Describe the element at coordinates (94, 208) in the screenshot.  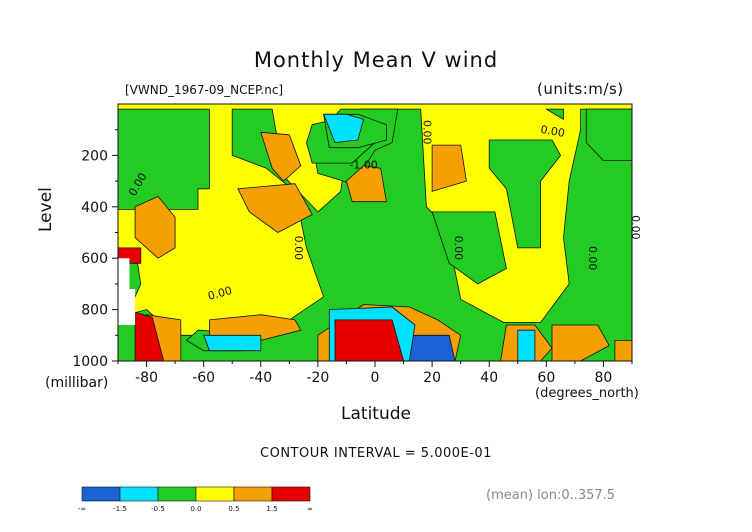
I see `y-tick-label: 400` at that location.